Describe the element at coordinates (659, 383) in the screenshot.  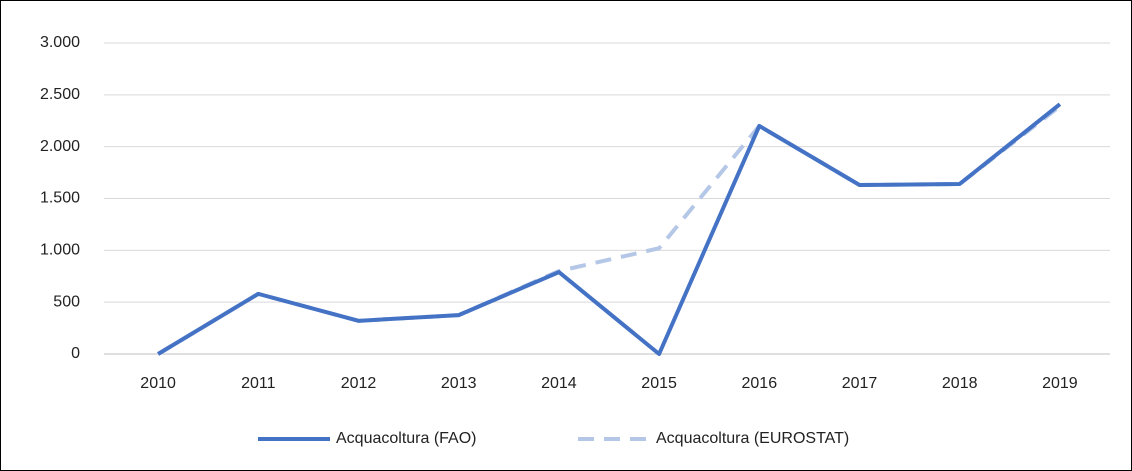
I see `x-tick-label: 2015` at that location.